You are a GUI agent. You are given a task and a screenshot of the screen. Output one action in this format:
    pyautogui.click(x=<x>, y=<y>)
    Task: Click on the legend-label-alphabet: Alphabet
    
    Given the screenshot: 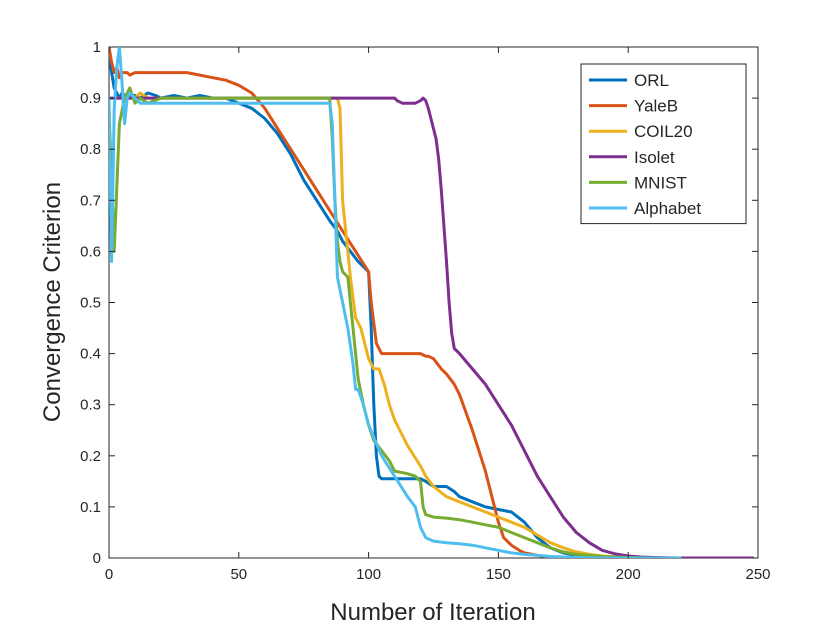 What is the action you would take?
    pyautogui.click(x=667, y=208)
    